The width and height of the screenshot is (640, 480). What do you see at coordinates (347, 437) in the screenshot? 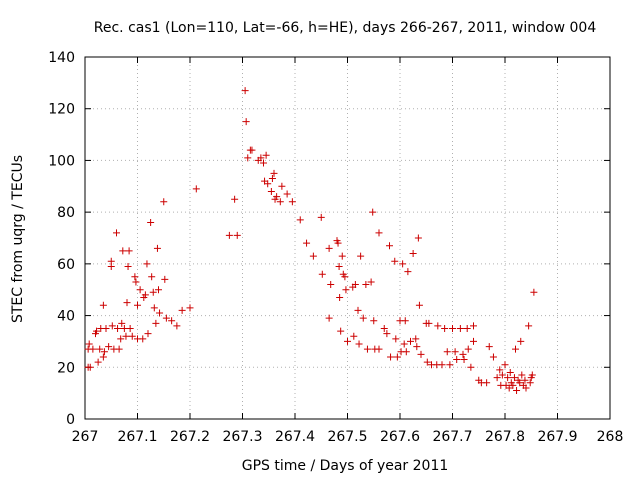
I see `x-tick-label: 267.5` at bounding box center [347, 437].